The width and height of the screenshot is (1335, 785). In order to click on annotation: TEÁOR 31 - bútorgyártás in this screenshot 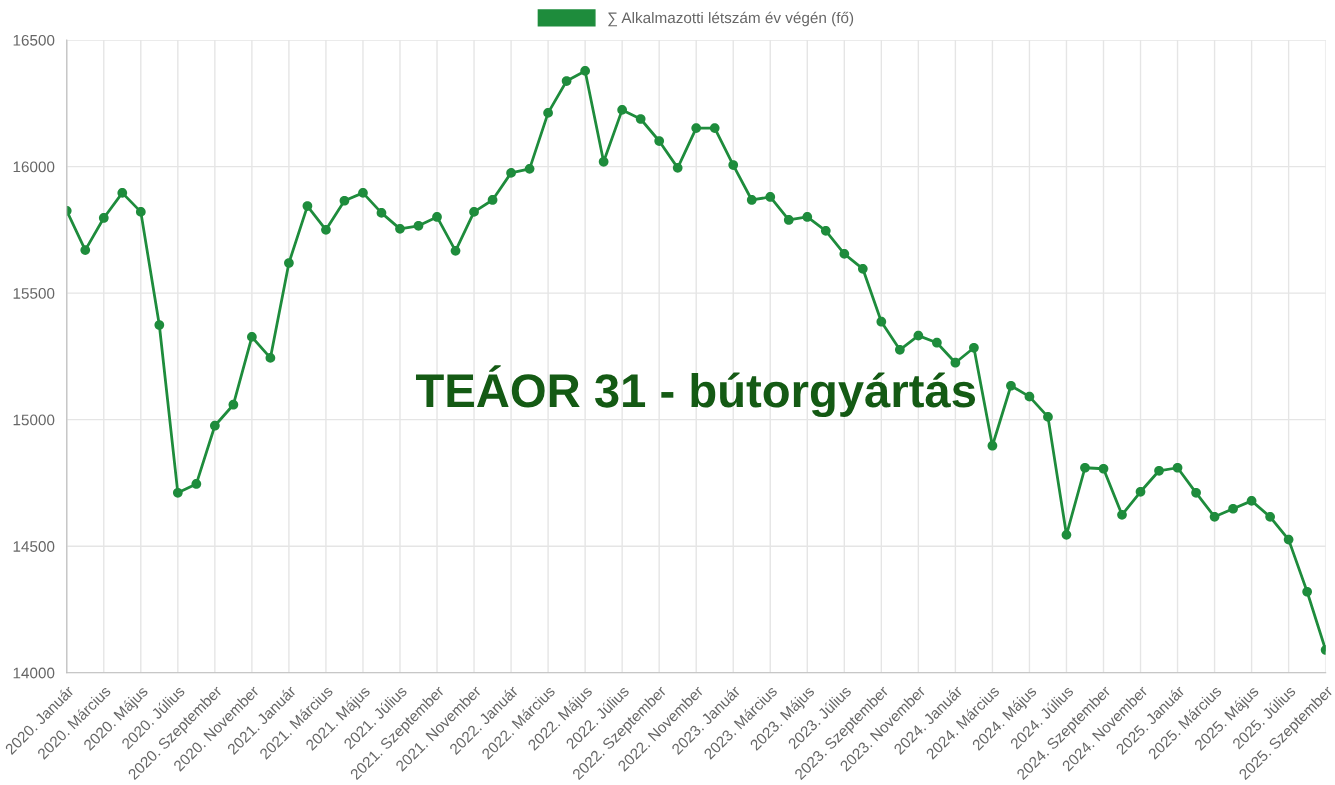, I will do `click(695, 391)`.